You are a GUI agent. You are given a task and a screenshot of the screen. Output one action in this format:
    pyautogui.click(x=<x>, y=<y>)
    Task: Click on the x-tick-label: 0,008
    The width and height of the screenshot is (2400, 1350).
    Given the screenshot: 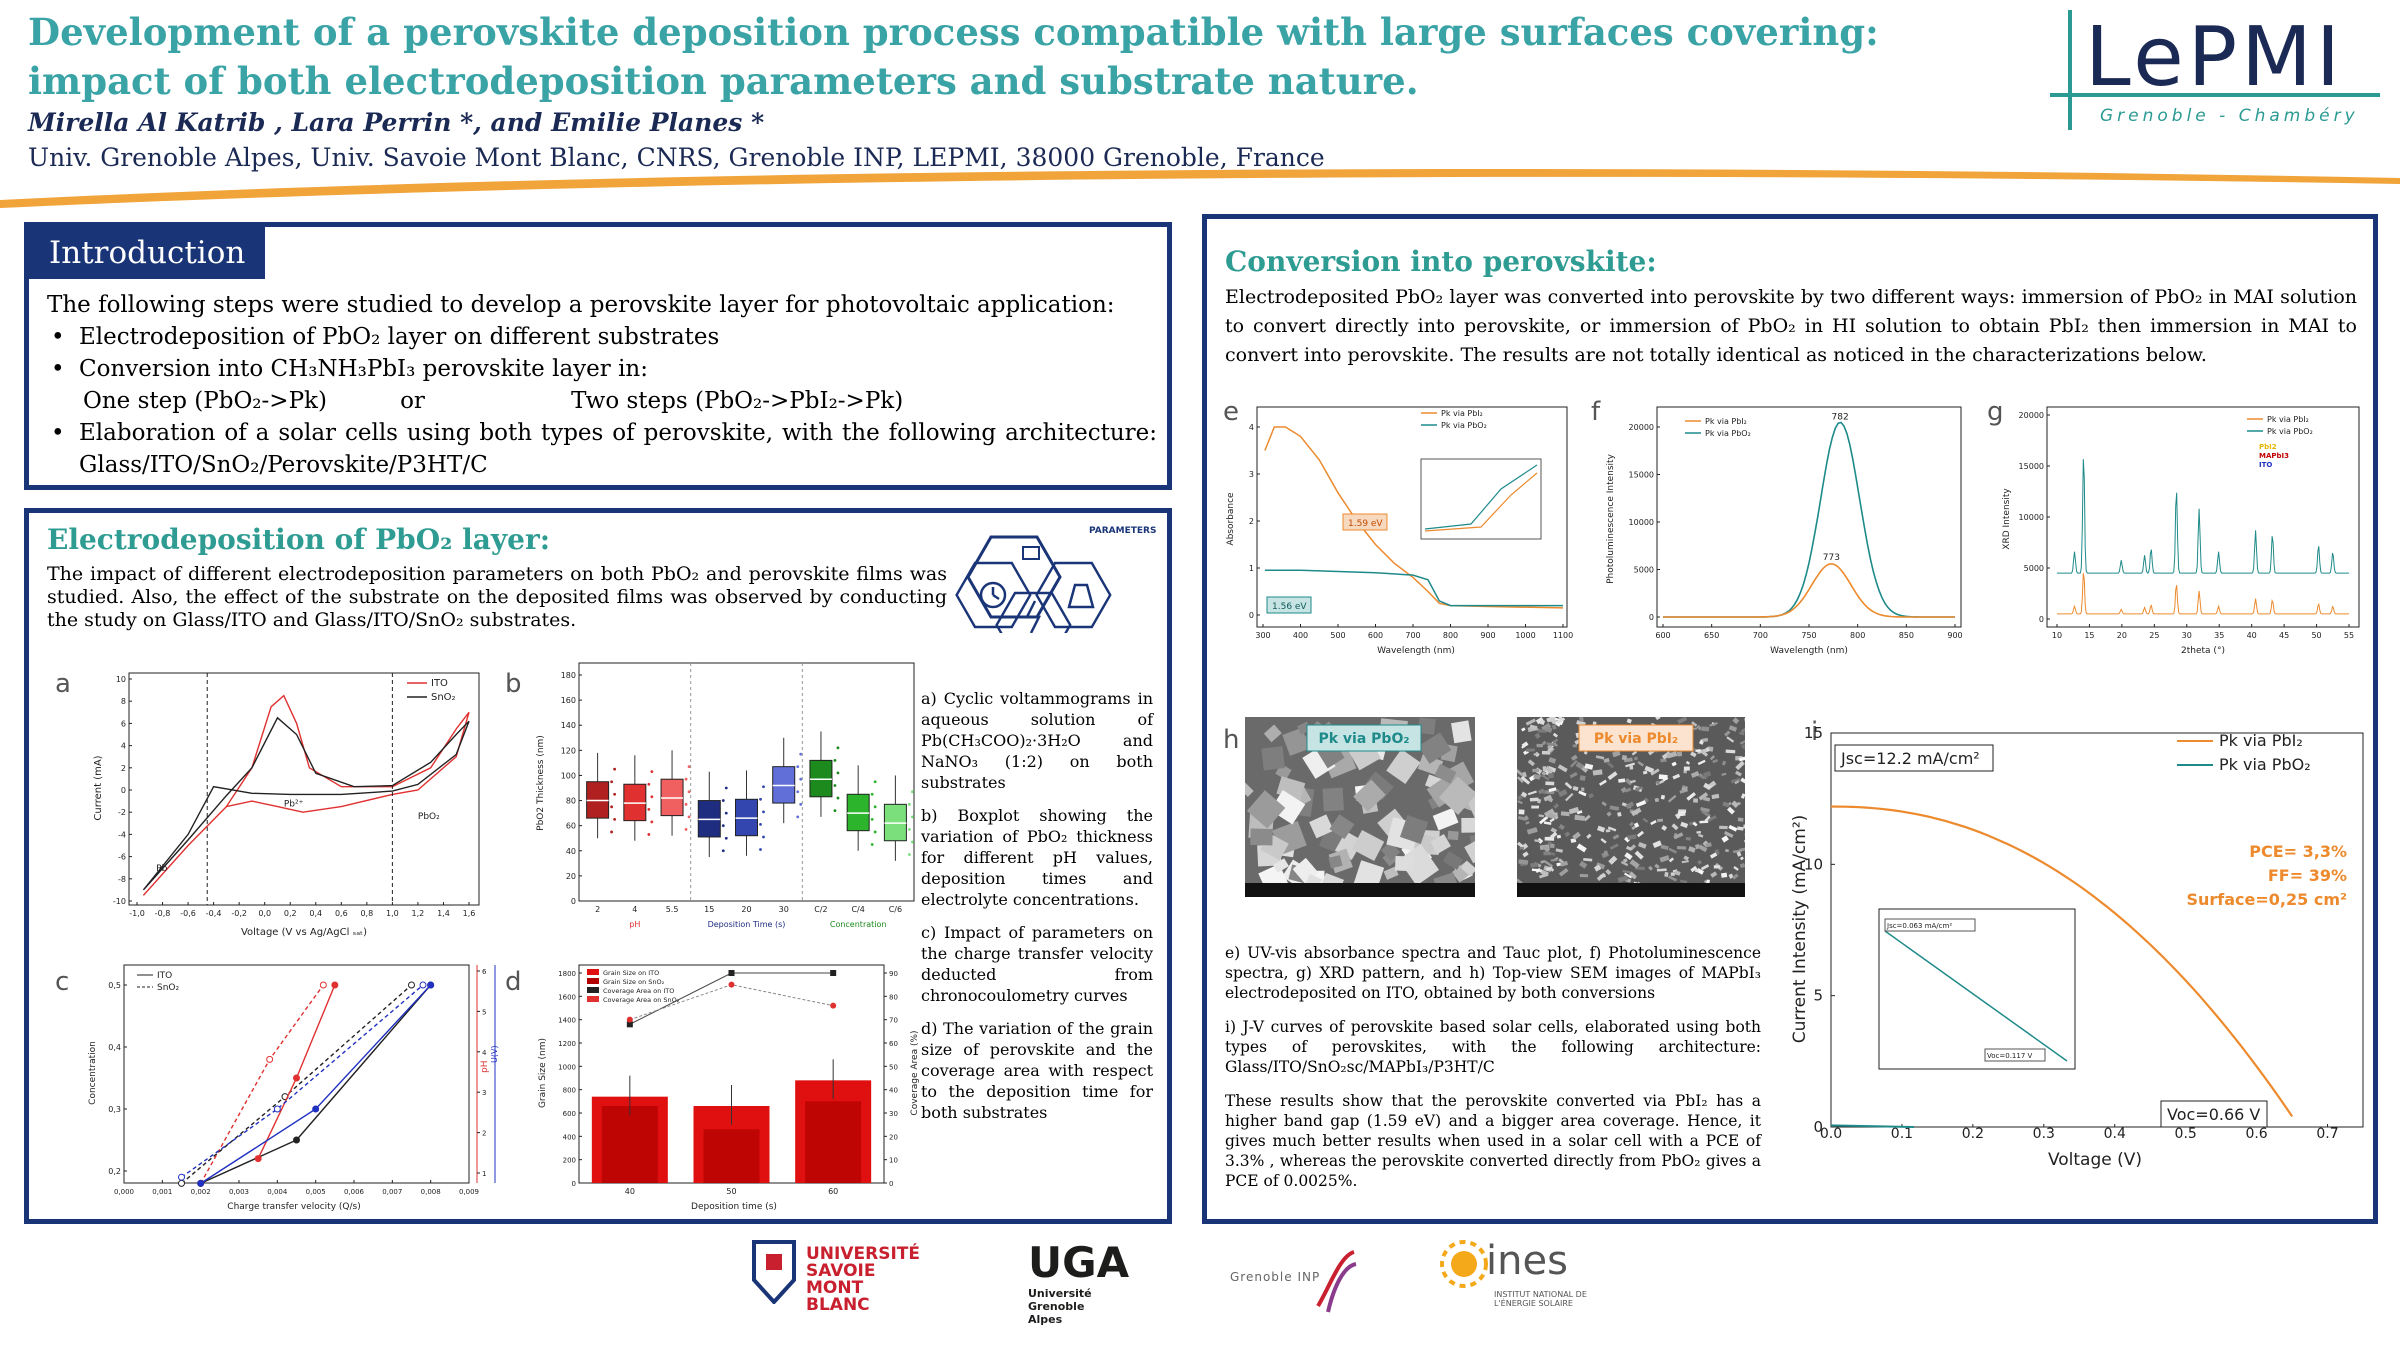 What is the action you would take?
    pyautogui.click(x=431, y=1192)
    